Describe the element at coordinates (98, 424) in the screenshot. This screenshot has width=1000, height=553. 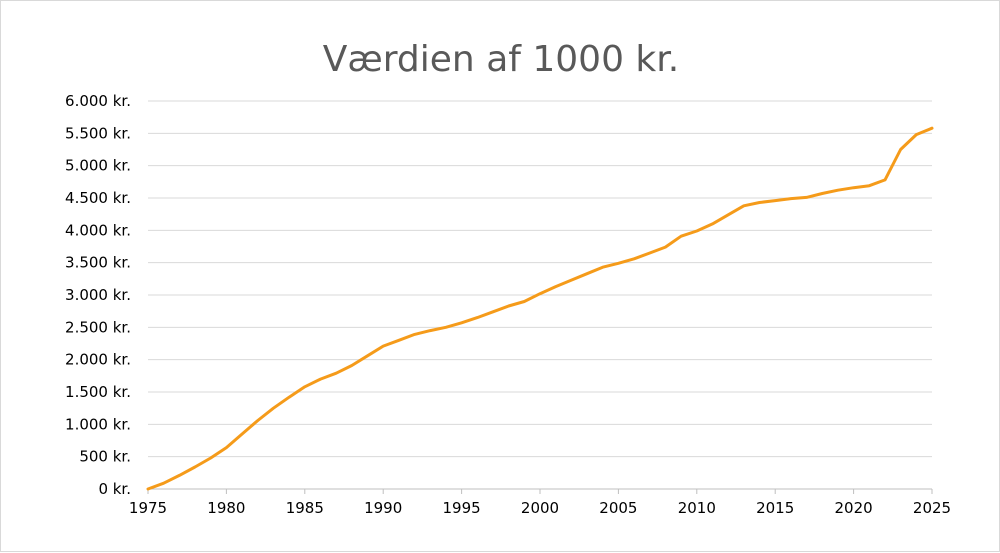
I see `y-tick-label: 1.000 kr.` at that location.